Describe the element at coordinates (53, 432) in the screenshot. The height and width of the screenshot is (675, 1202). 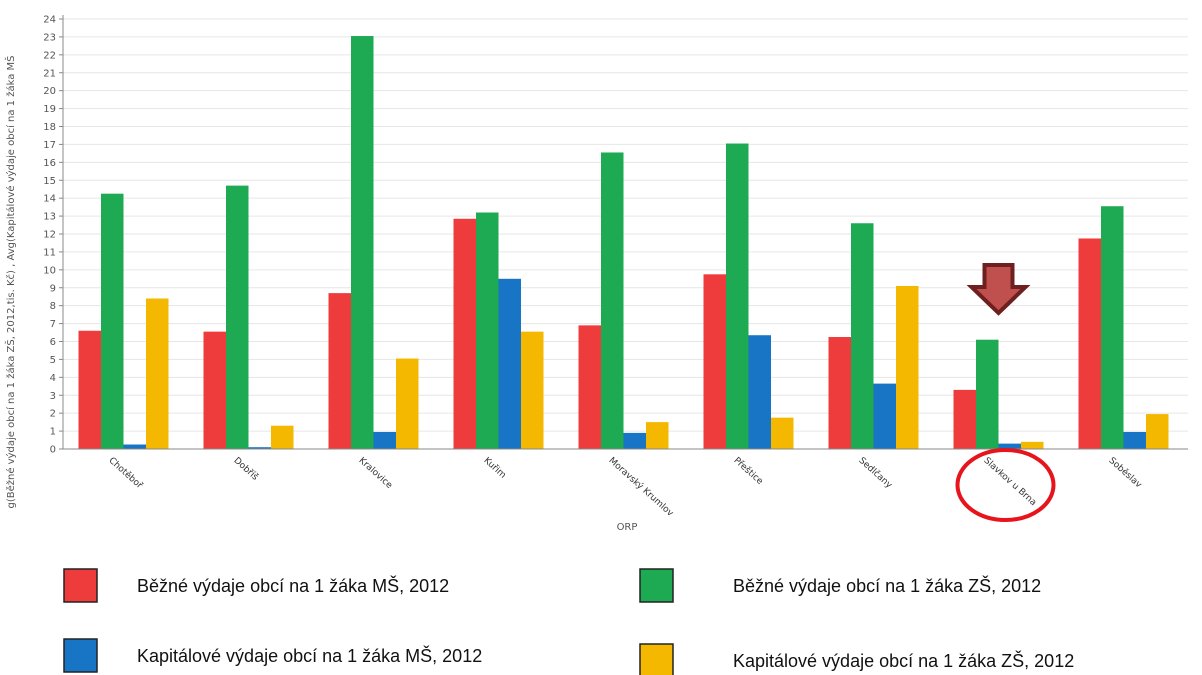
I see `y-tick-label: 1` at that location.